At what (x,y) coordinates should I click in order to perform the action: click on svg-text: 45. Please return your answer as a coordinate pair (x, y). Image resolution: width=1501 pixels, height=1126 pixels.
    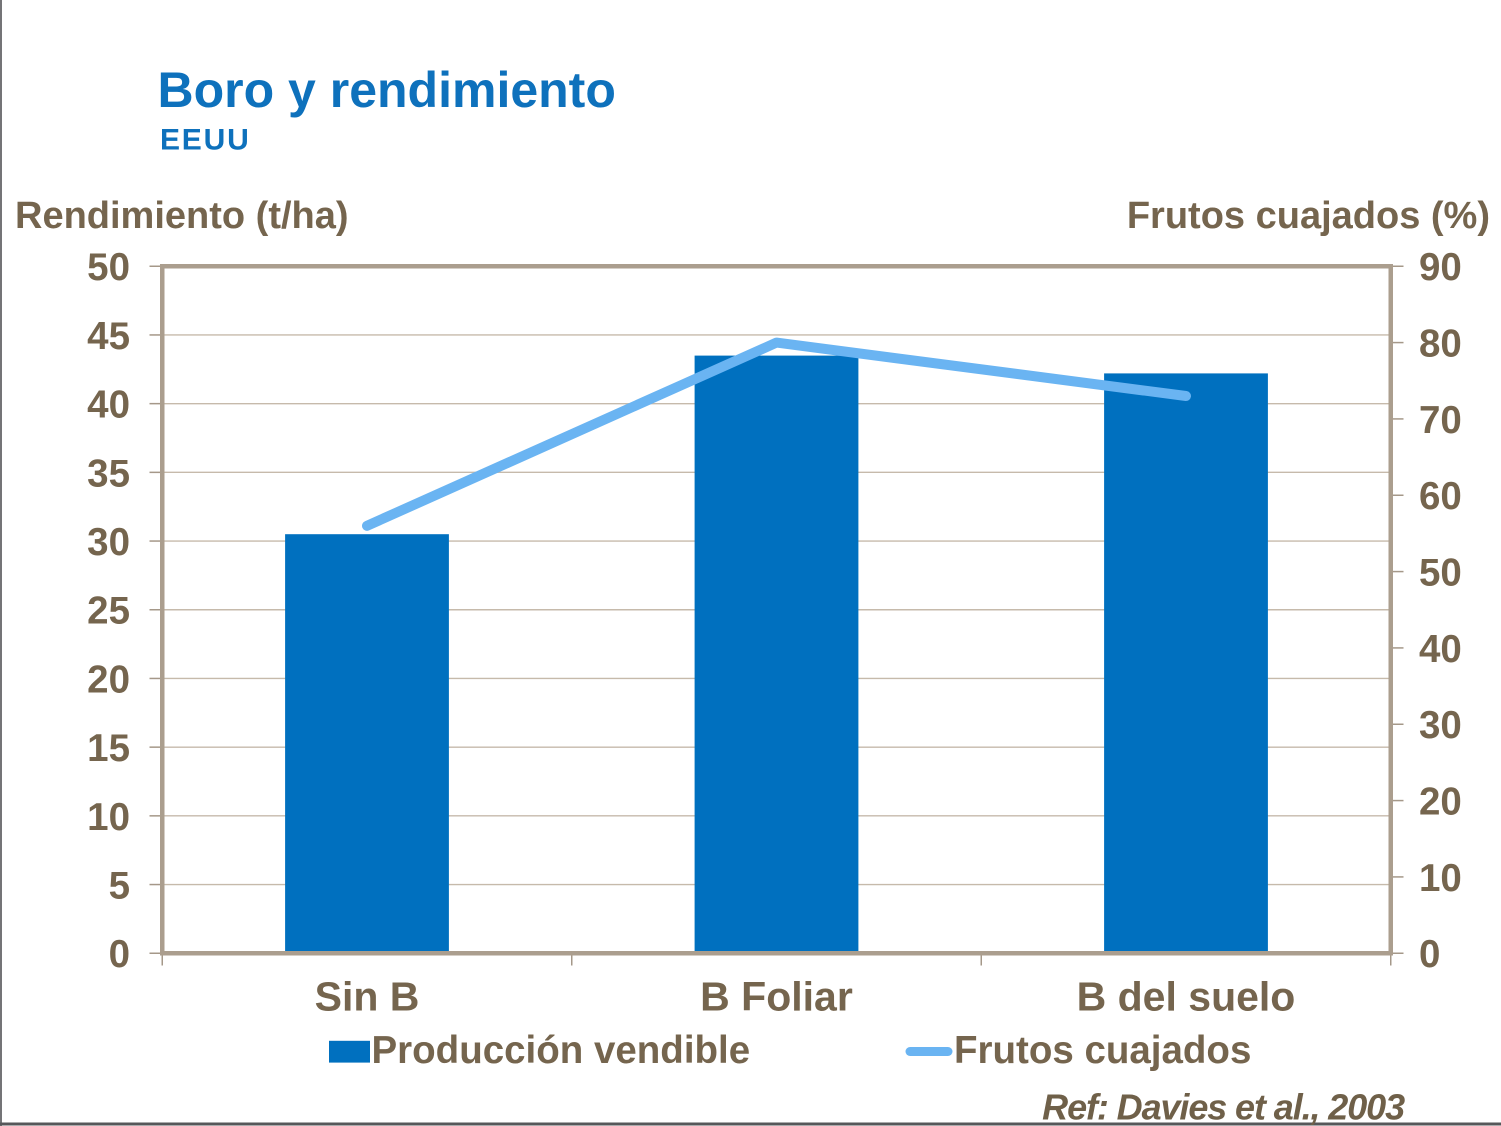
    Looking at the image, I should click on (108, 336).